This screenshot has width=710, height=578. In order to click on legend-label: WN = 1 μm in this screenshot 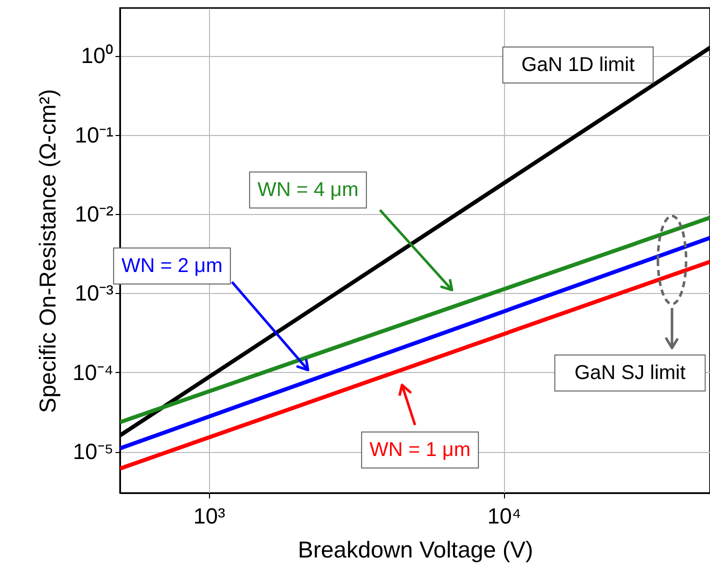, I will do `click(420, 450)`.